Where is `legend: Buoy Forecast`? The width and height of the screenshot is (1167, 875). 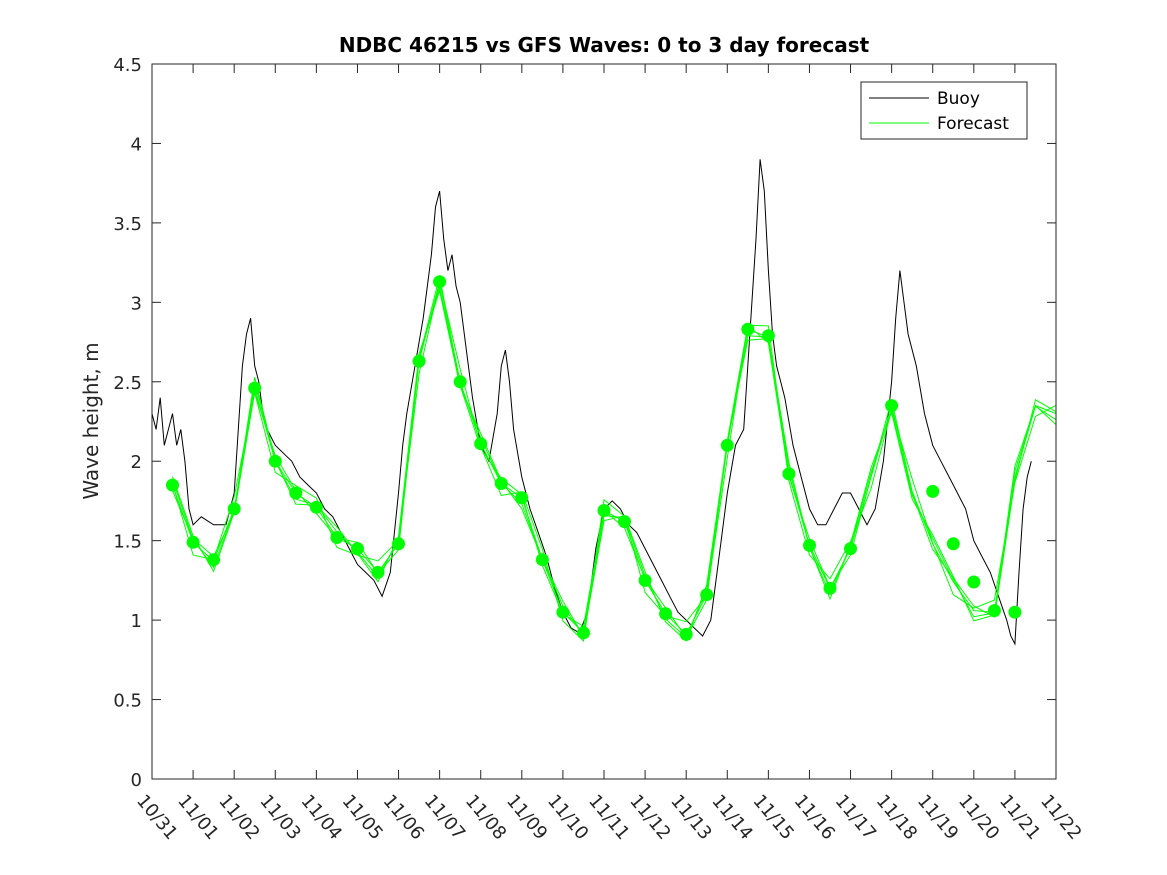 legend: Buoy Forecast is located at coordinates (944, 110).